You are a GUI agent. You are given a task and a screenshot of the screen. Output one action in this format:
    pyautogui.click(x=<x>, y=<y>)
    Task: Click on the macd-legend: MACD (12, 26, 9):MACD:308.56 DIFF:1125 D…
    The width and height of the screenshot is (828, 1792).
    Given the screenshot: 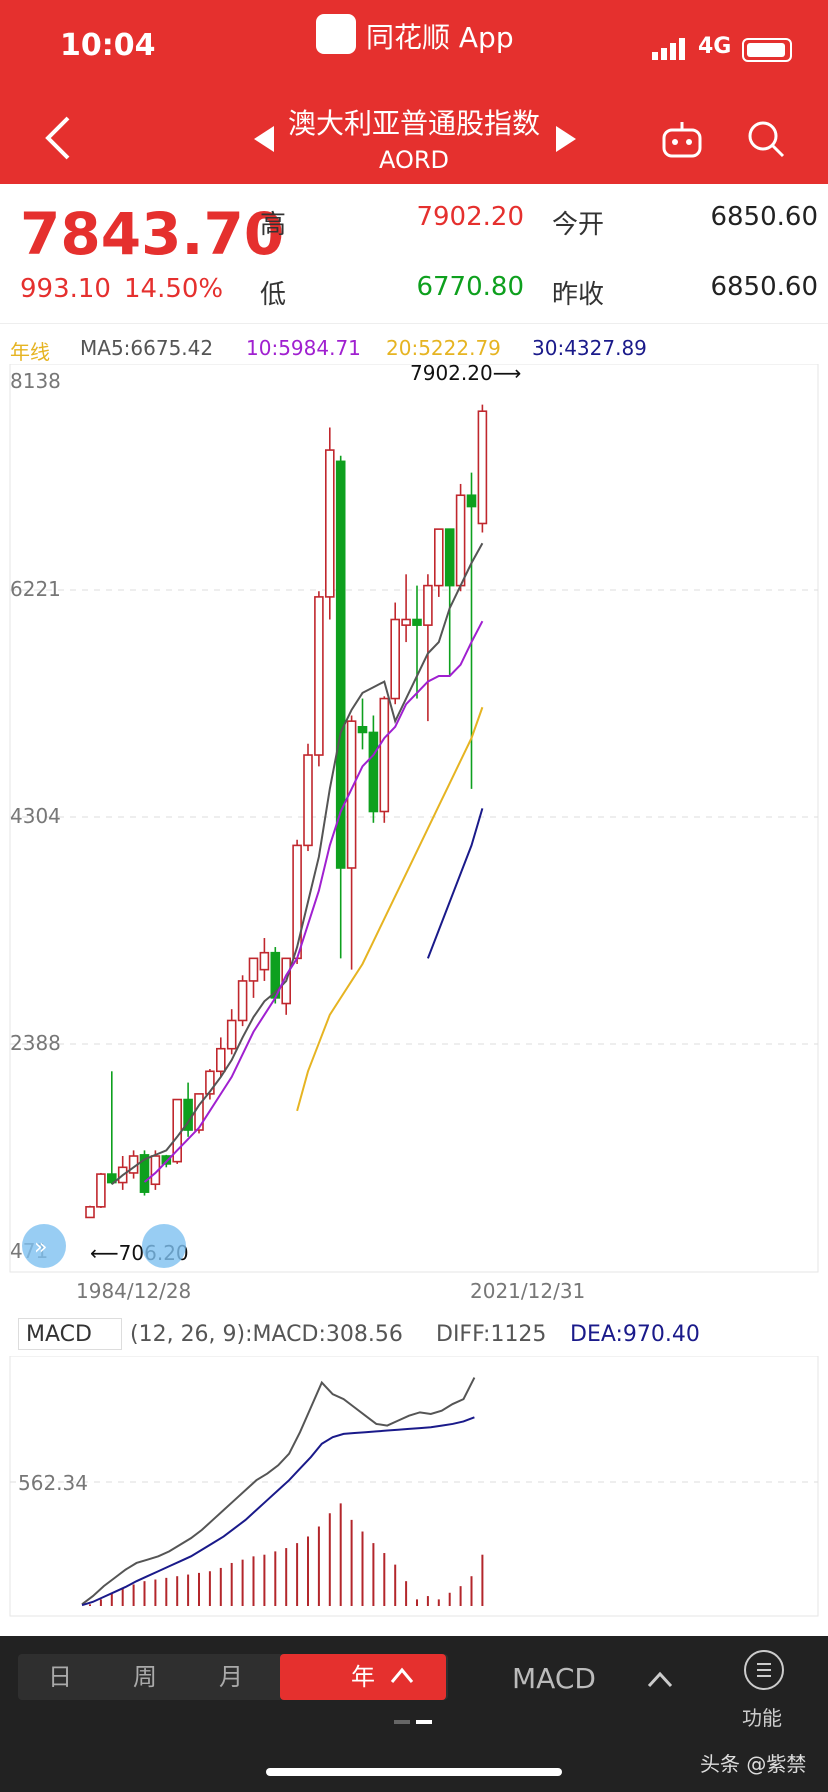 What is the action you would take?
    pyautogui.click(x=423, y=1335)
    